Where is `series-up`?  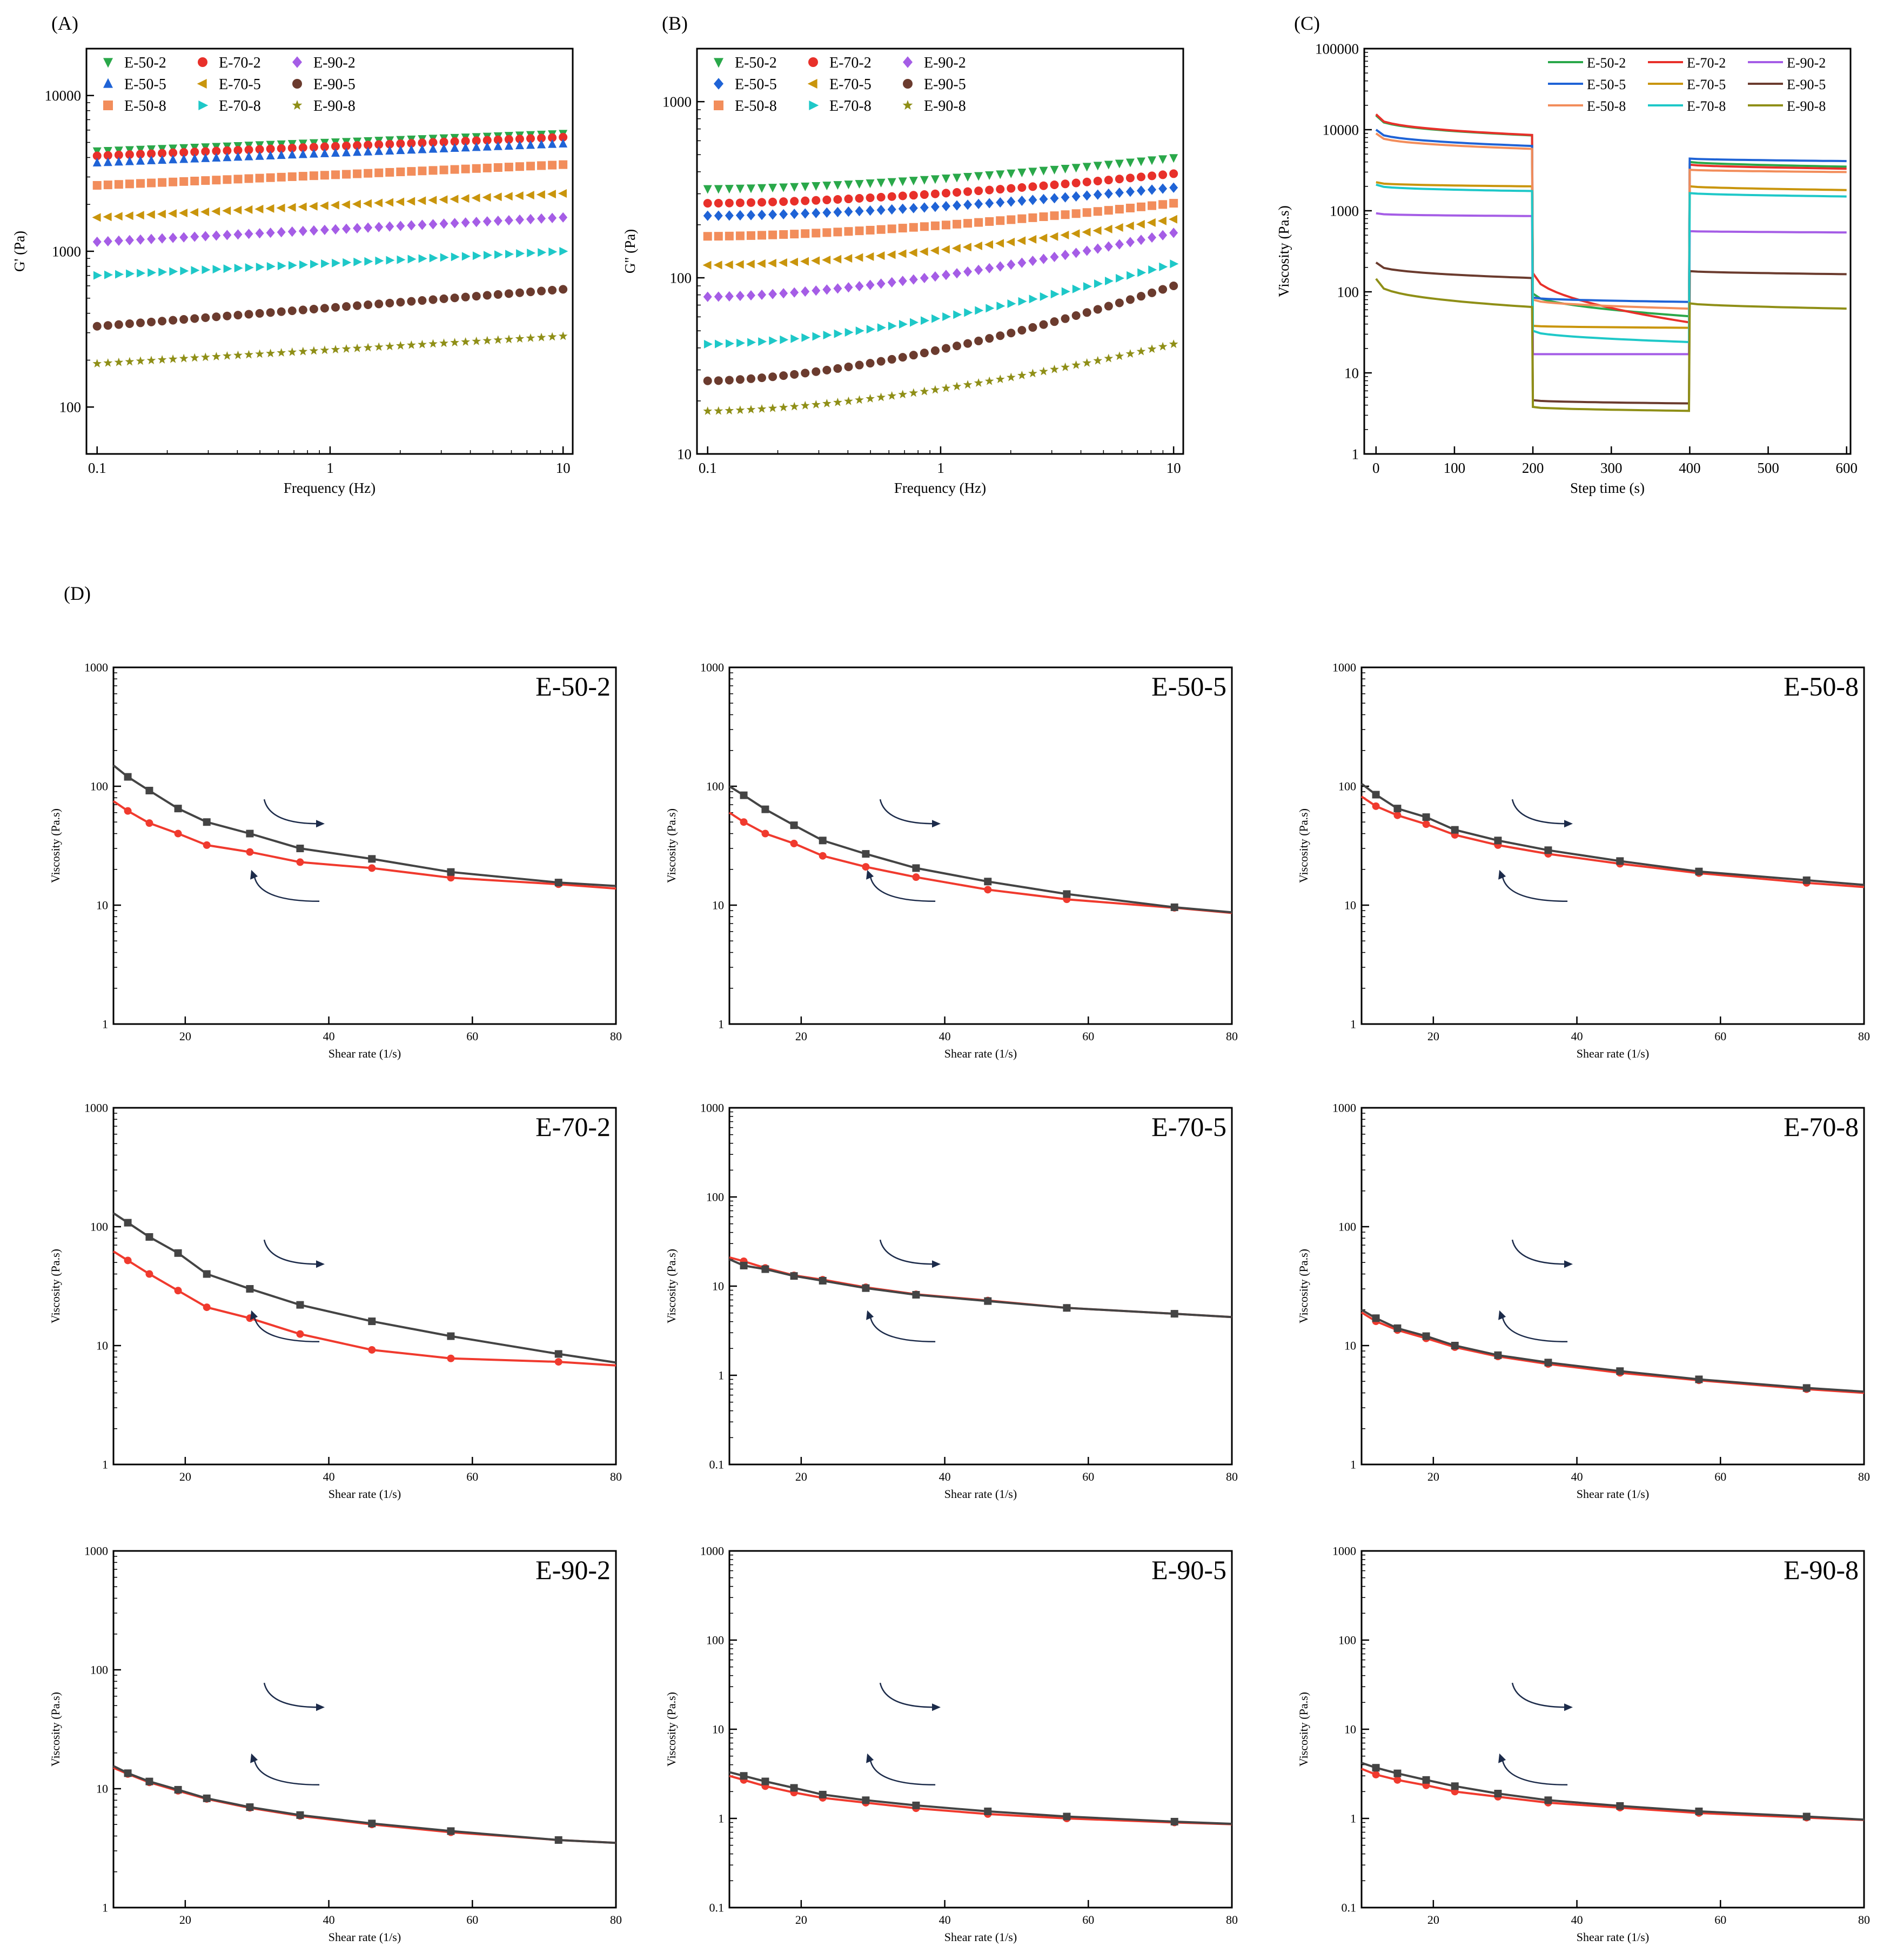
series-up is located at coordinates (980, 849).